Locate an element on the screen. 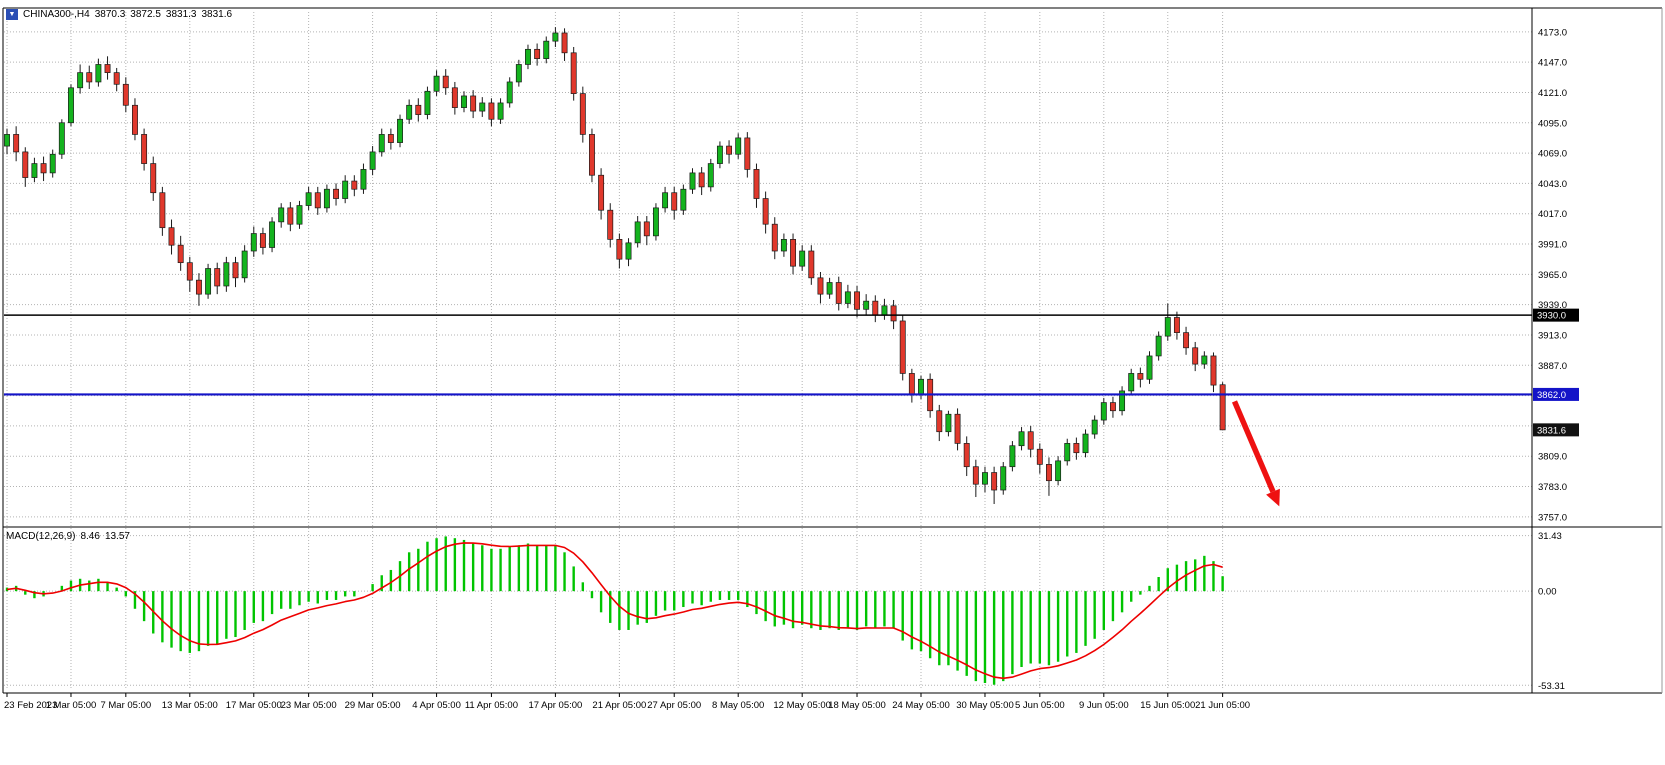 The height and width of the screenshot is (765, 1665). time-tick-label: 24 May 05:00 is located at coordinates (921, 705).